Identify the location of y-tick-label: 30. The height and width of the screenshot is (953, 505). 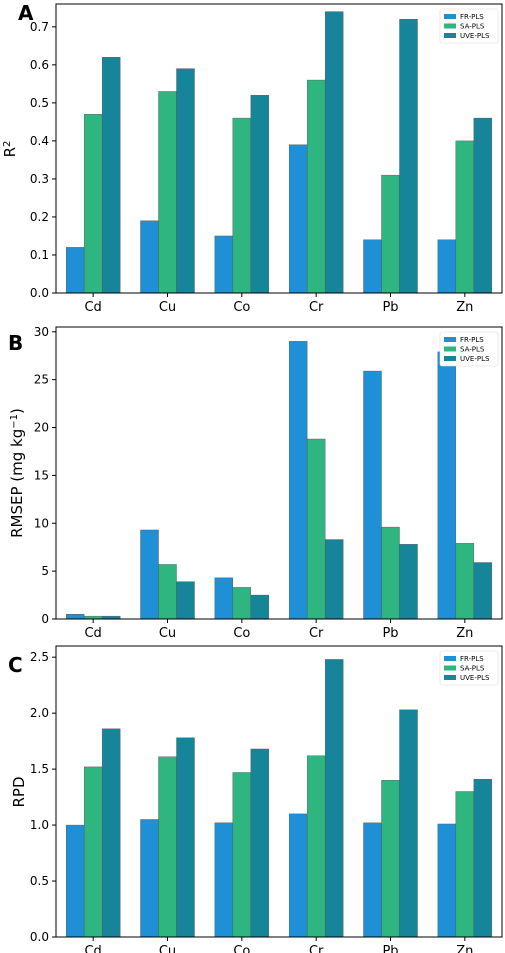
(41, 332).